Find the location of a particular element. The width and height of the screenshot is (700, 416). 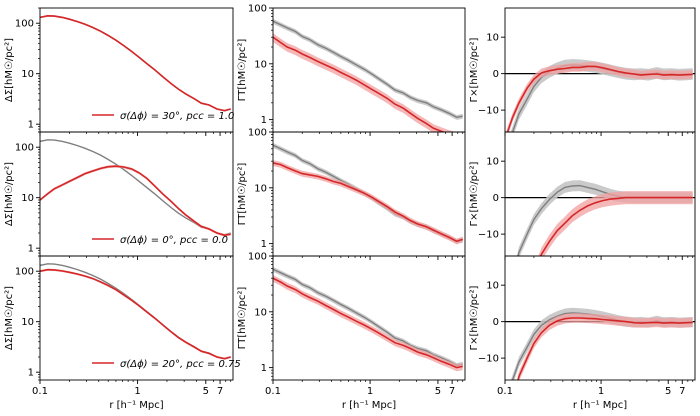

panel-r1-c3 is located at coordinates (600, 95).